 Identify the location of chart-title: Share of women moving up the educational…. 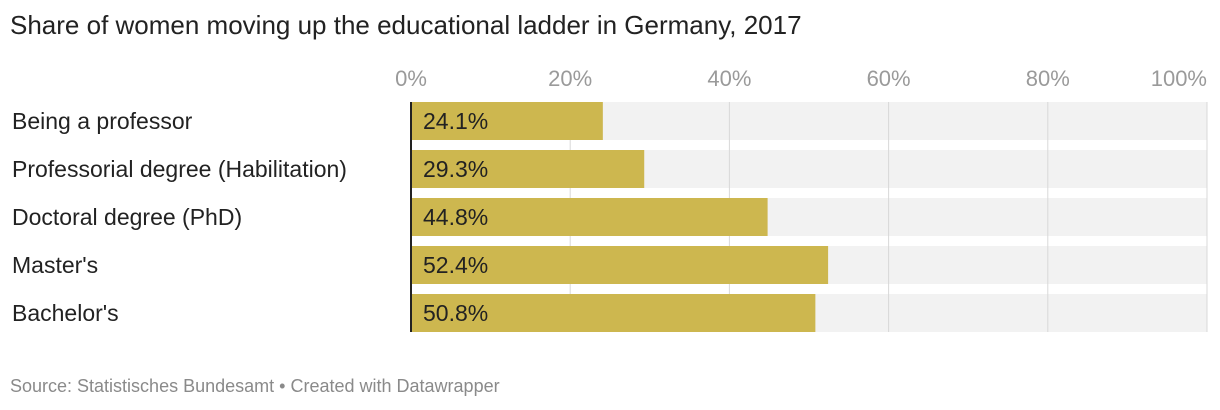
(406, 25).